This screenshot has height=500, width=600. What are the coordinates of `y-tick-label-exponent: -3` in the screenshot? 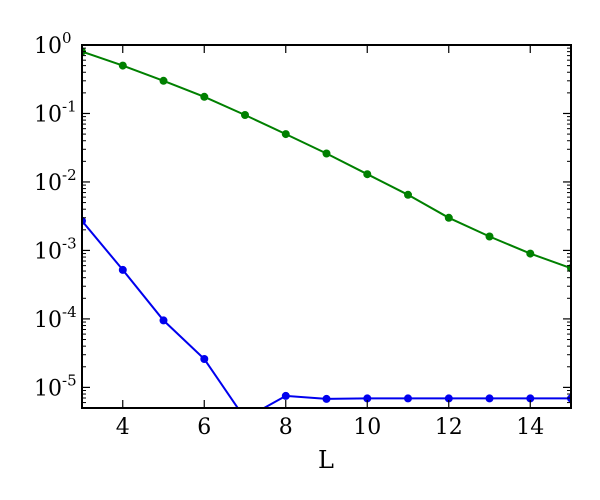 It's located at (69, 243).